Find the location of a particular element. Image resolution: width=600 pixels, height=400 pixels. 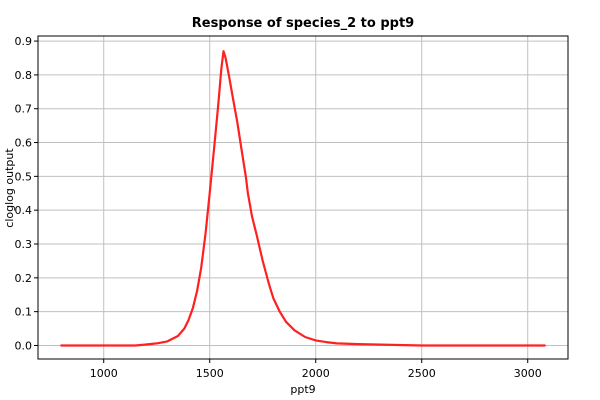

x-tick-label: 1000 is located at coordinates (104, 373).